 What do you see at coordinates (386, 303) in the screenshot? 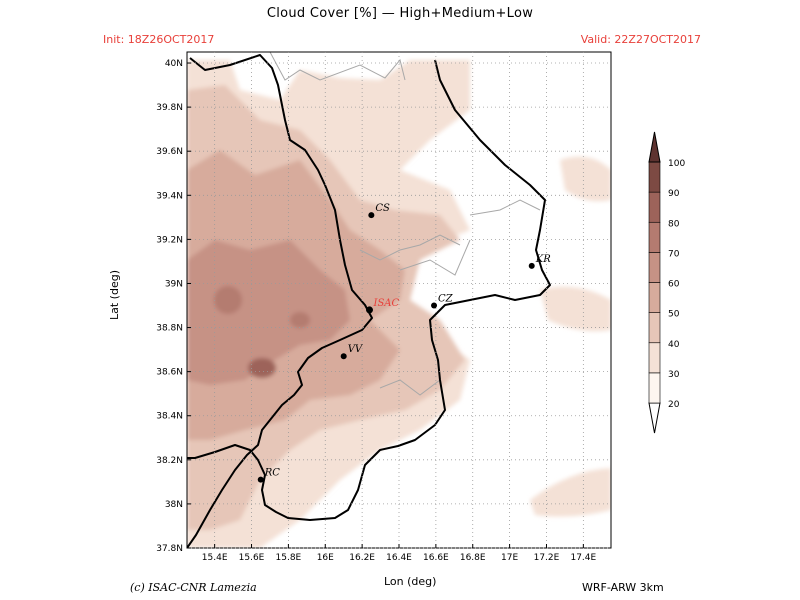
I see `city-label: ISAC` at bounding box center [386, 303].